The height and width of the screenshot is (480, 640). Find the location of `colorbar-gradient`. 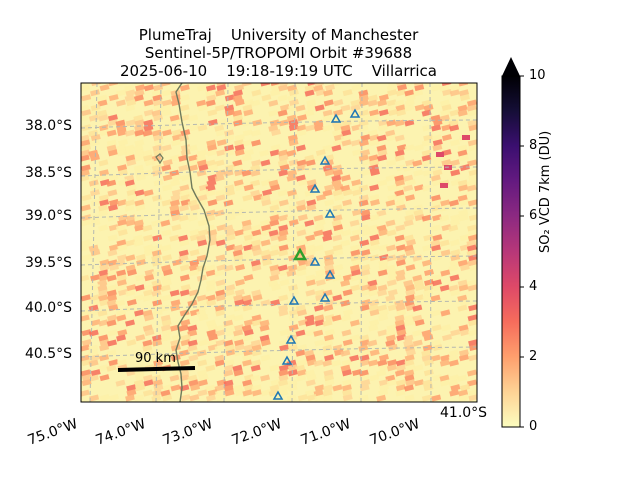

colorbar-gradient is located at coordinates (511, 251).